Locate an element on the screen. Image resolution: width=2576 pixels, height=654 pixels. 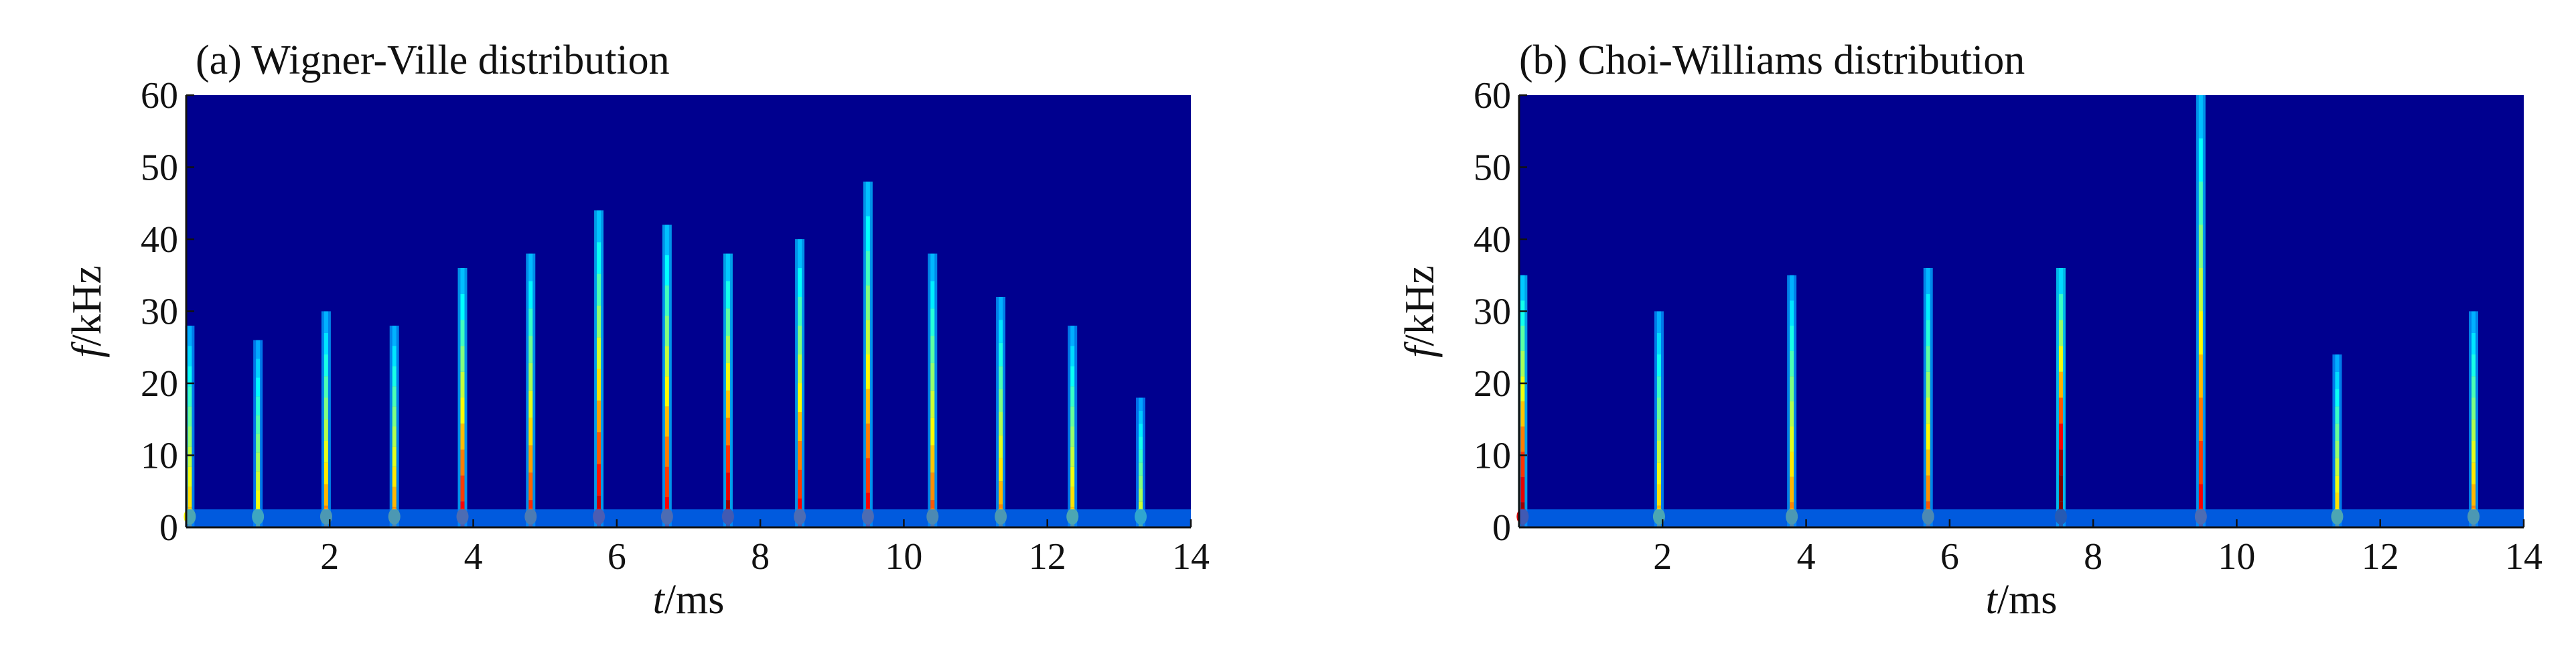
chart-title: (a) Wigner-Ville distribution is located at coordinates (433, 60).